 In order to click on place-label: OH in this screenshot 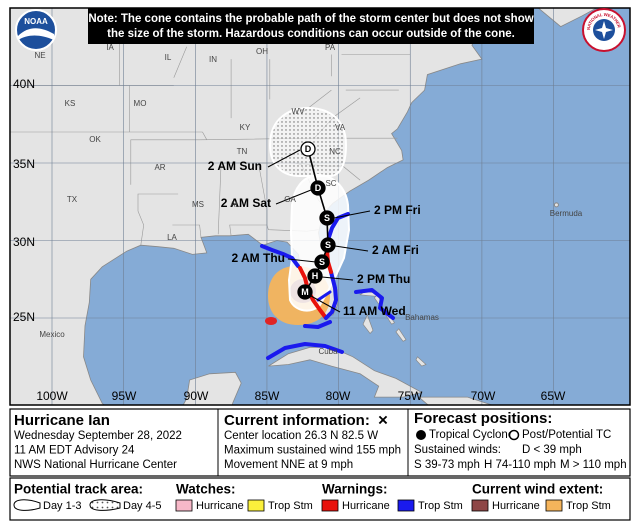, I will do `click(262, 51)`.